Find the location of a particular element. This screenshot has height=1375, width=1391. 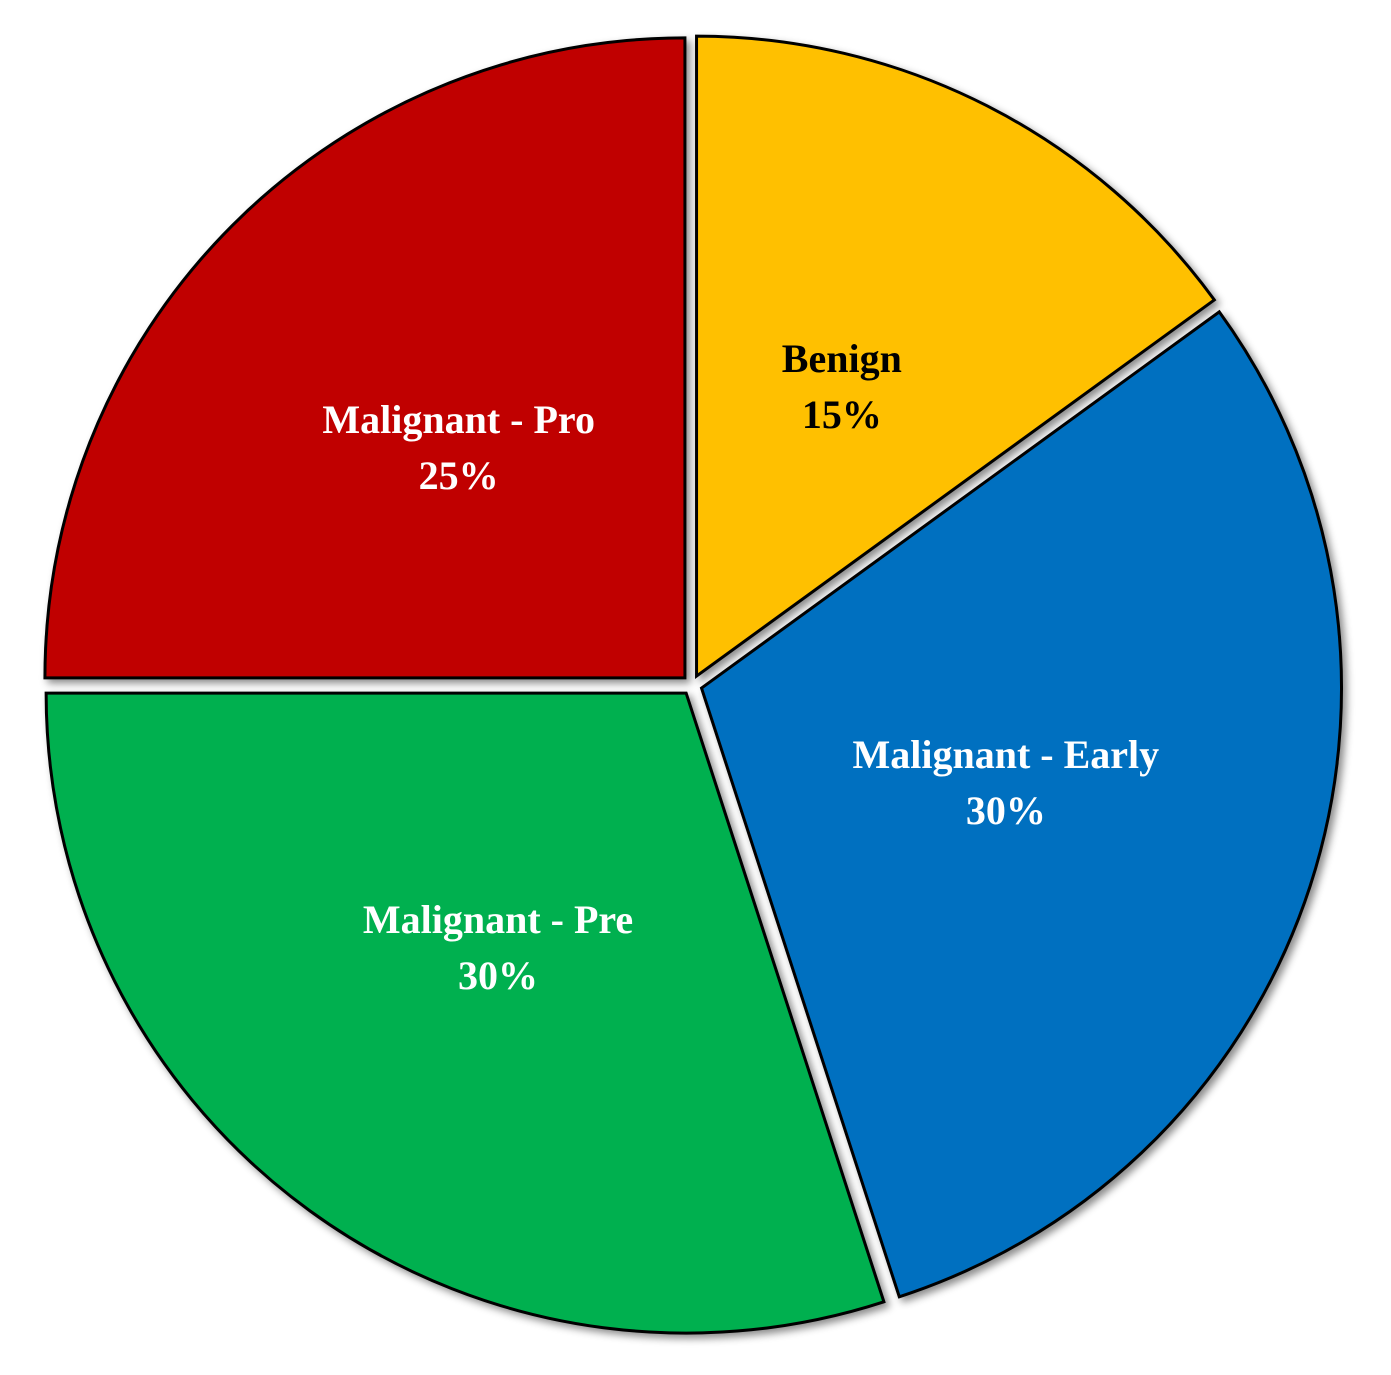

slice-label: Malignant - Pre is located at coordinates (498, 919).